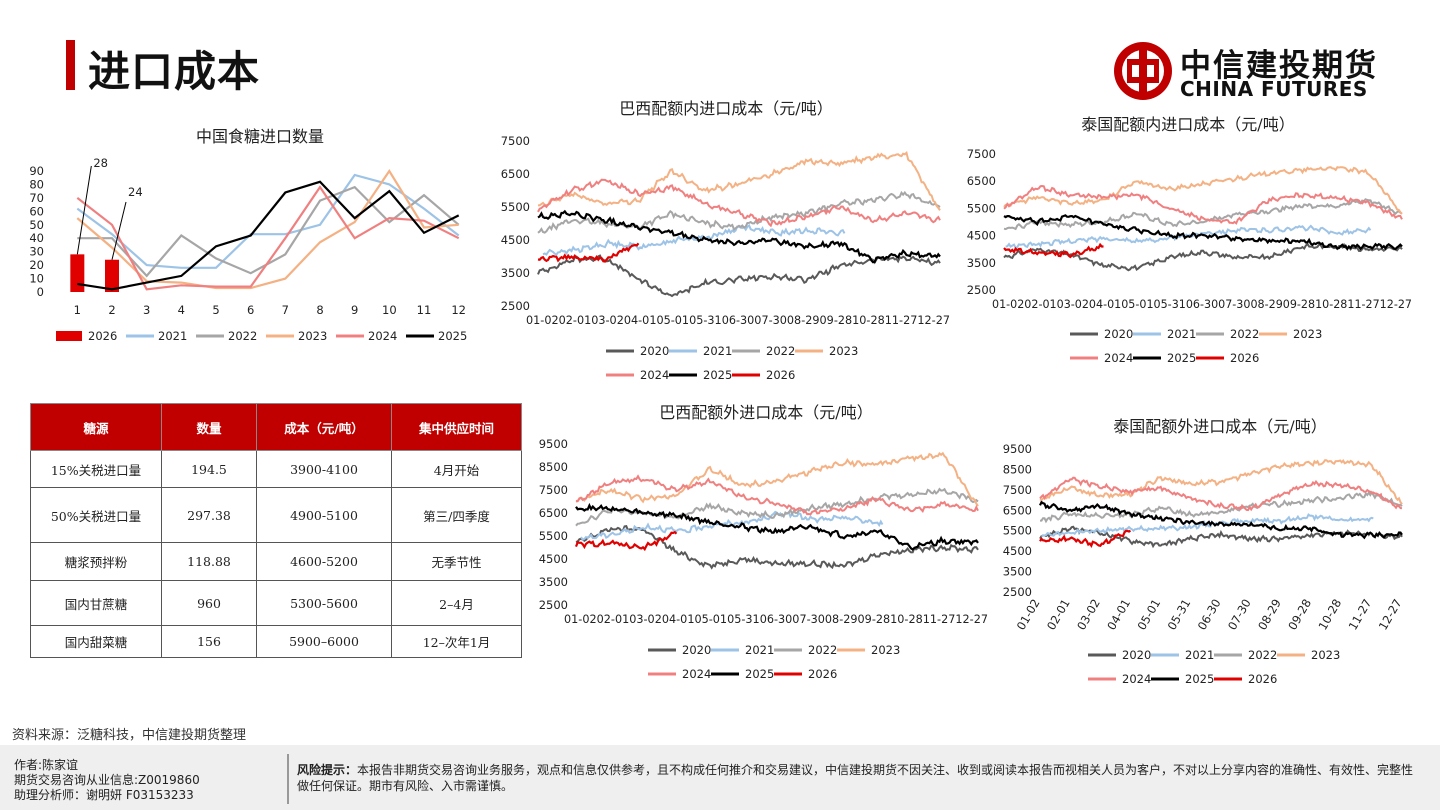  What do you see at coordinates (112, 275) in the screenshot?
I see `bar-2026` at bounding box center [112, 275].